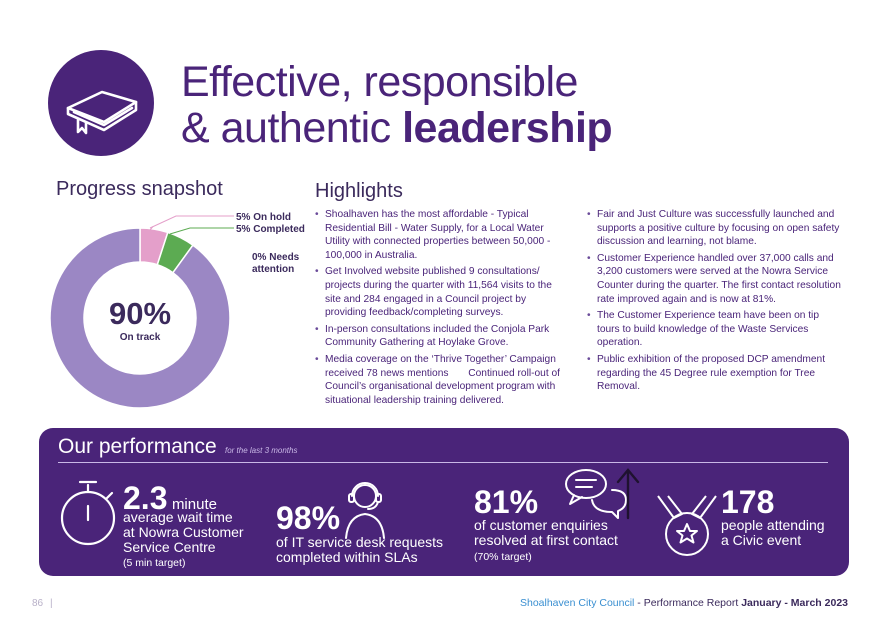 This screenshot has width=888, height=628. What do you see at coordinates (748, 502) in the screenshot?
I see `metric-civic-value: 178` at bounding box center [748, 502].